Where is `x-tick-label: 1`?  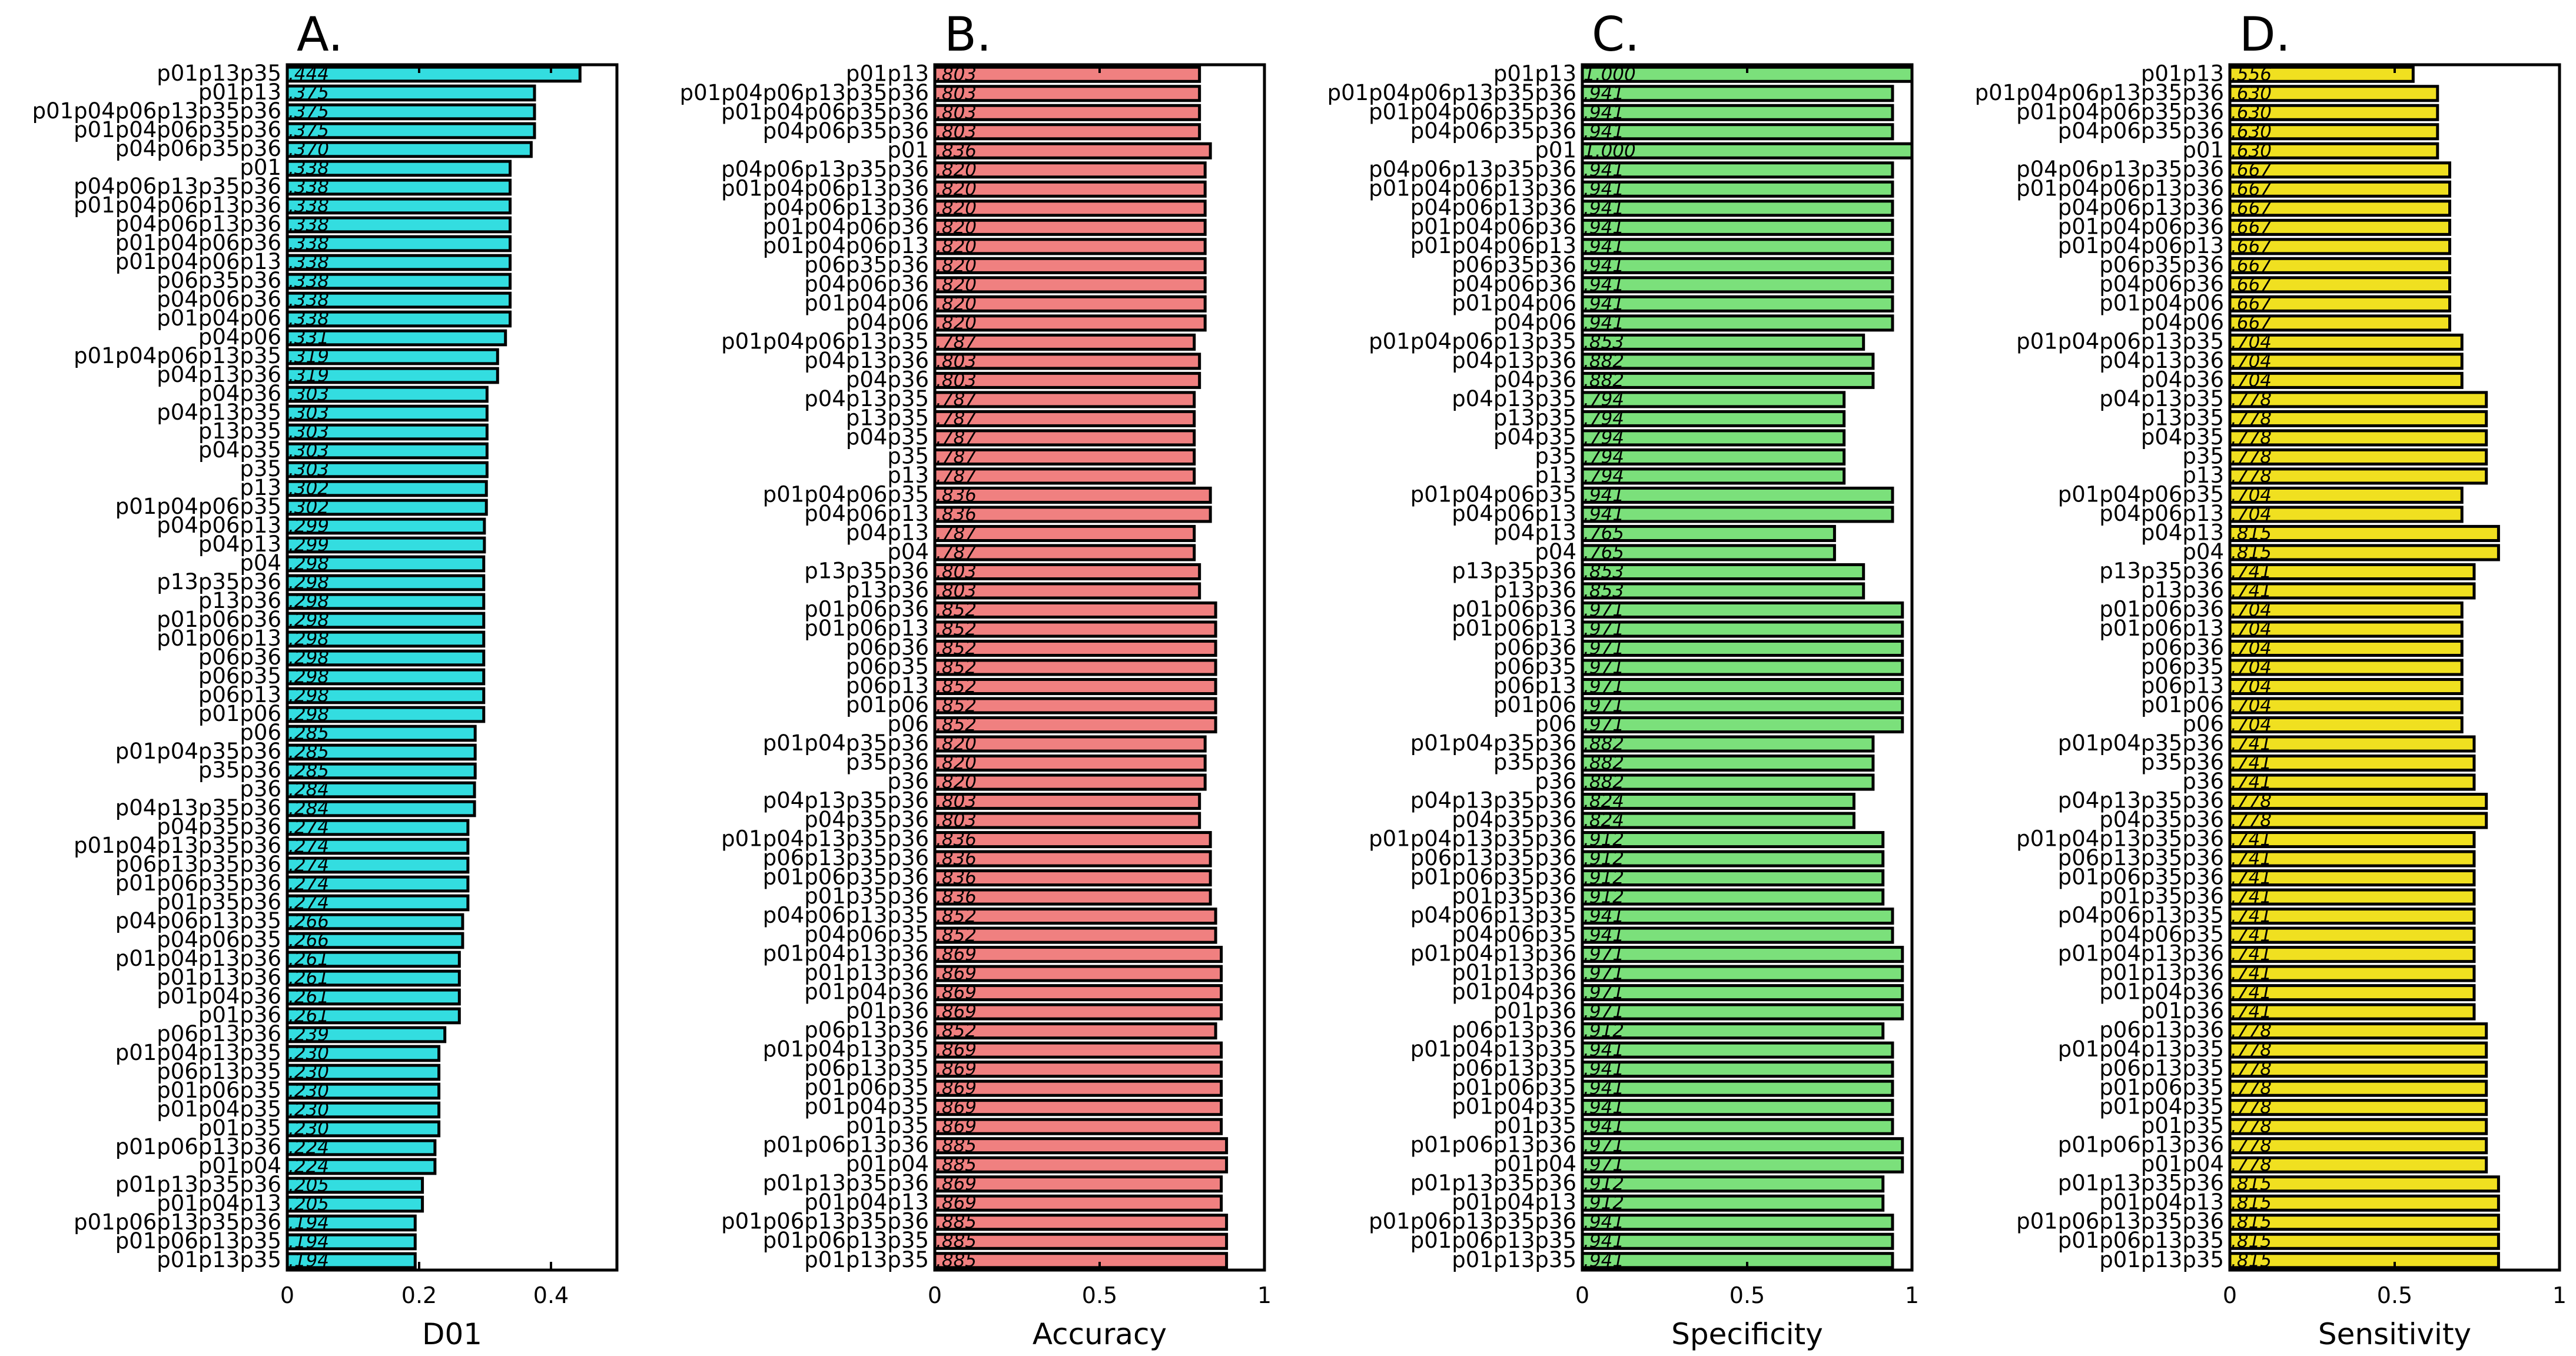 x-tick-label: 1 is located at coordinates (2559, 1295).